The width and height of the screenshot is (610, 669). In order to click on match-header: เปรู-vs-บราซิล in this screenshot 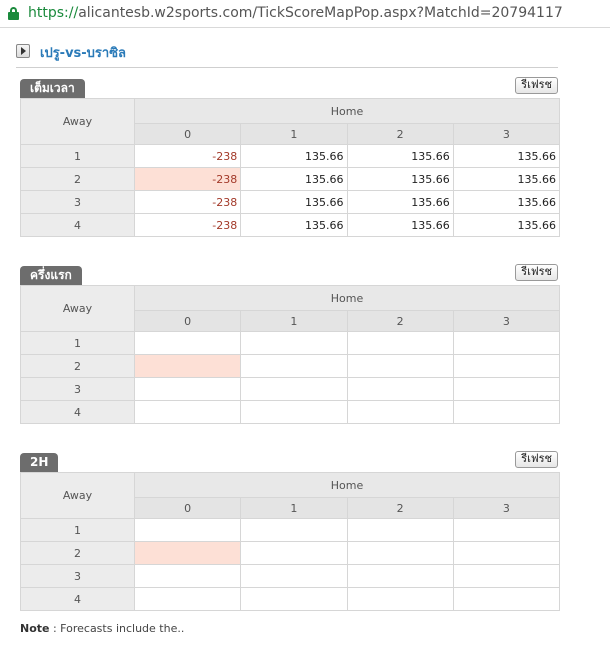, I will do `click(287, 55)`.